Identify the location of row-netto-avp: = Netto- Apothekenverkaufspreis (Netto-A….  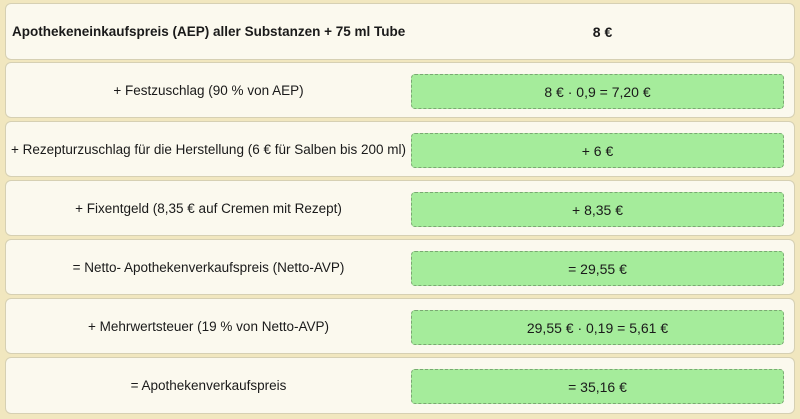
(400, 267).